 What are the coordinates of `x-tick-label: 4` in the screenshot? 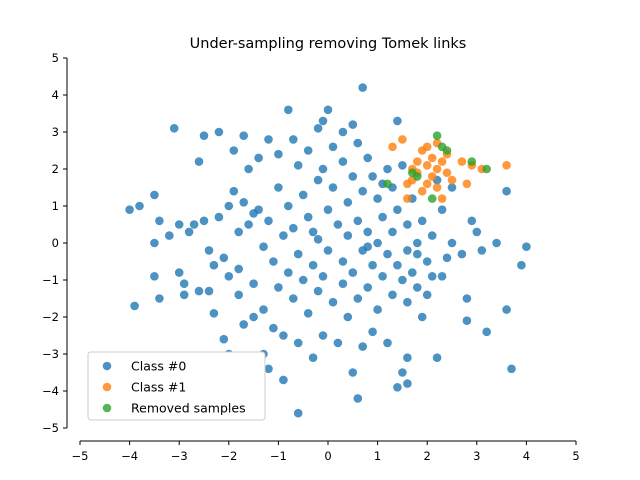 It's located at (526, 456).